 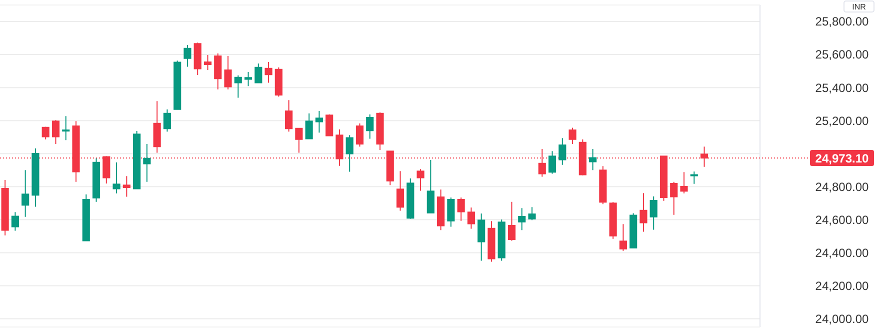 What do you see at coordinates (842, 253) in the screenshot?
I see `y-tick-label: 24,400.00` at bounding box center [842, 253].